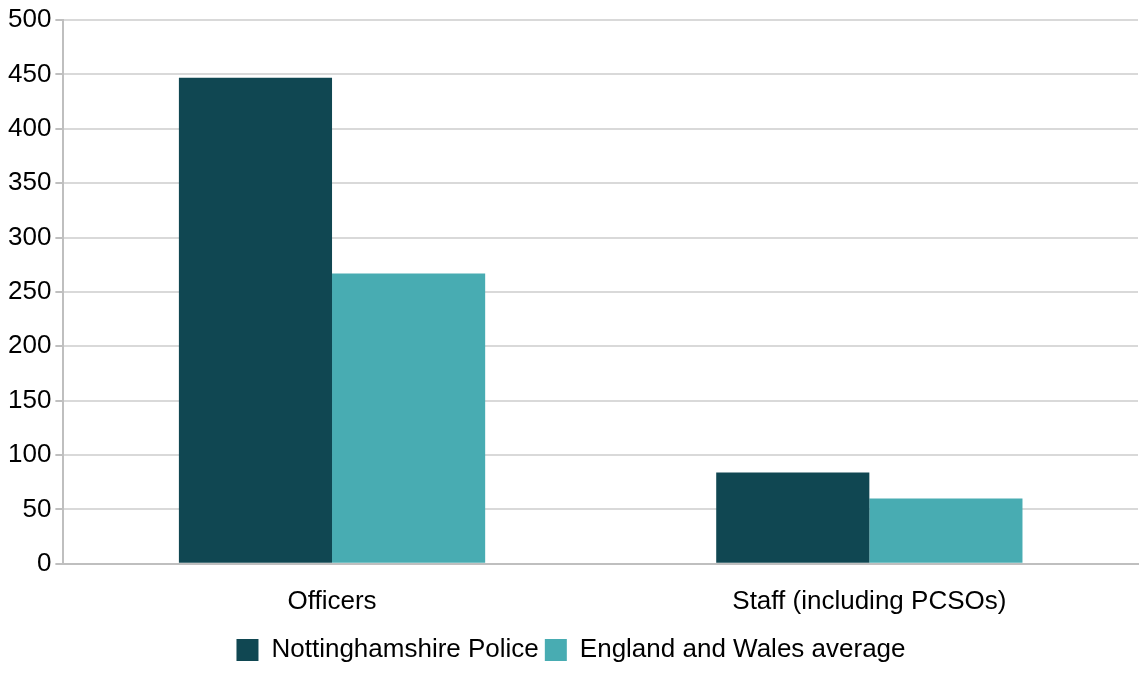  I want to click on y-tick-label: 0, so click(44, 561).